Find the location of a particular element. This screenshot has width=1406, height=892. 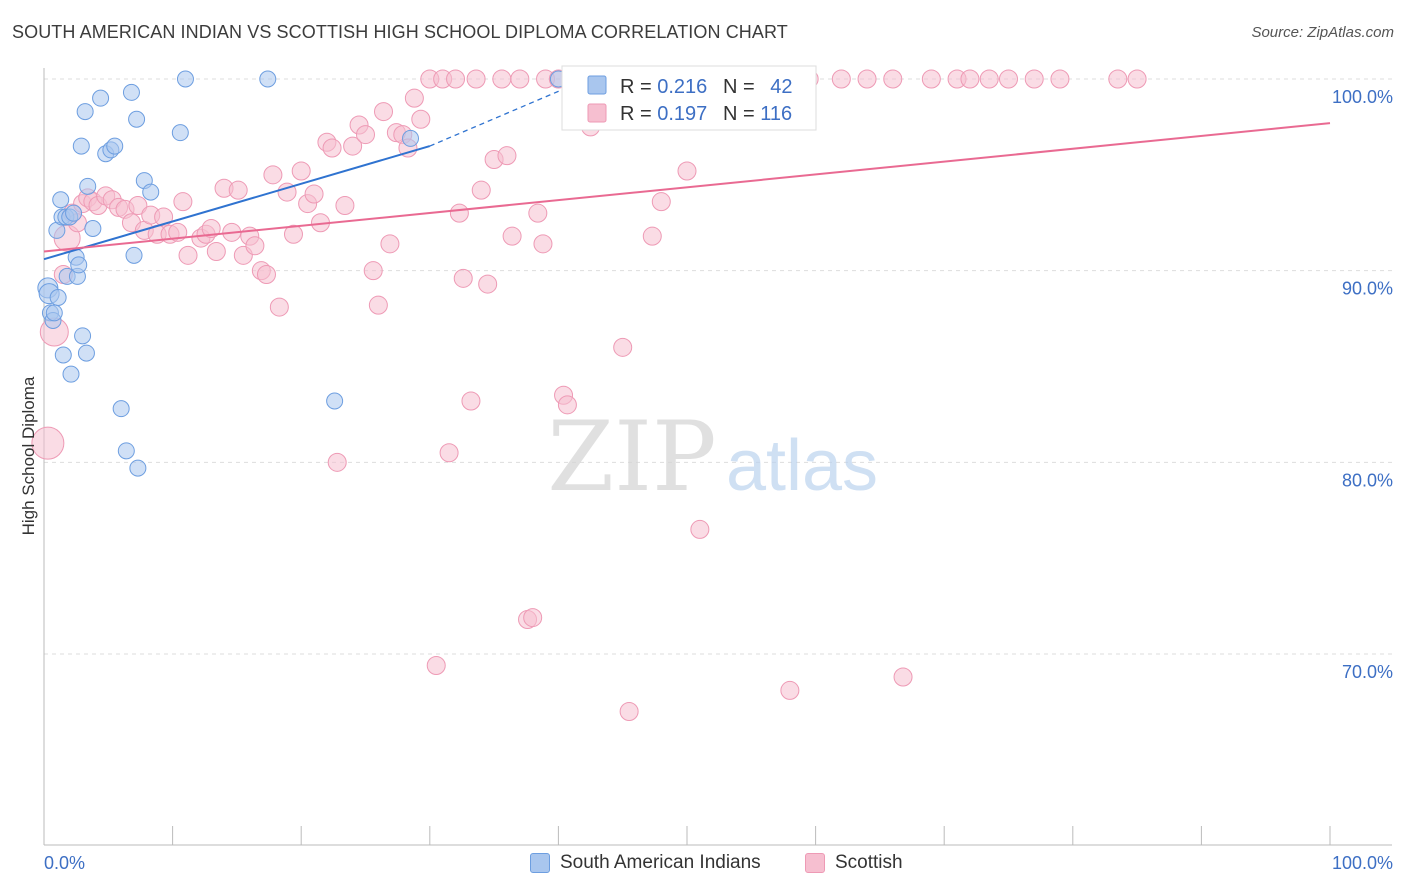

legend-r-label-1: R = is located at coordinates (638, 87).